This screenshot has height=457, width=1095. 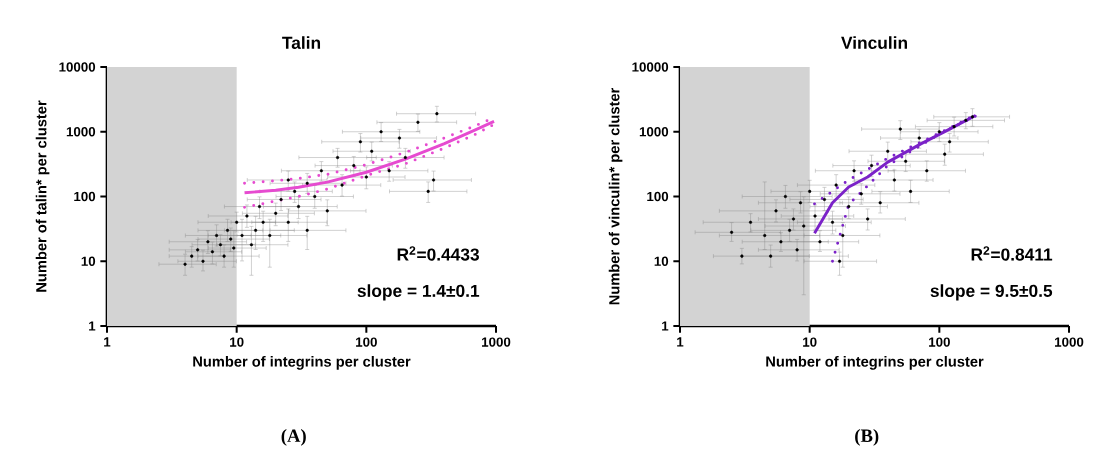 What do you see at coordinates (301, 42) in the screenshot?
I see `chart-title: Talin` at bounding box center [301, 42].